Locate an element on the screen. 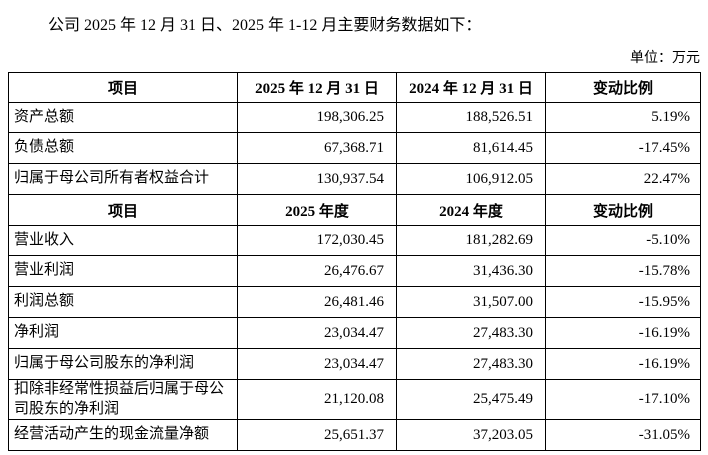  cell-prior-value: 81,614.45 is located at coordinates (471, 148).